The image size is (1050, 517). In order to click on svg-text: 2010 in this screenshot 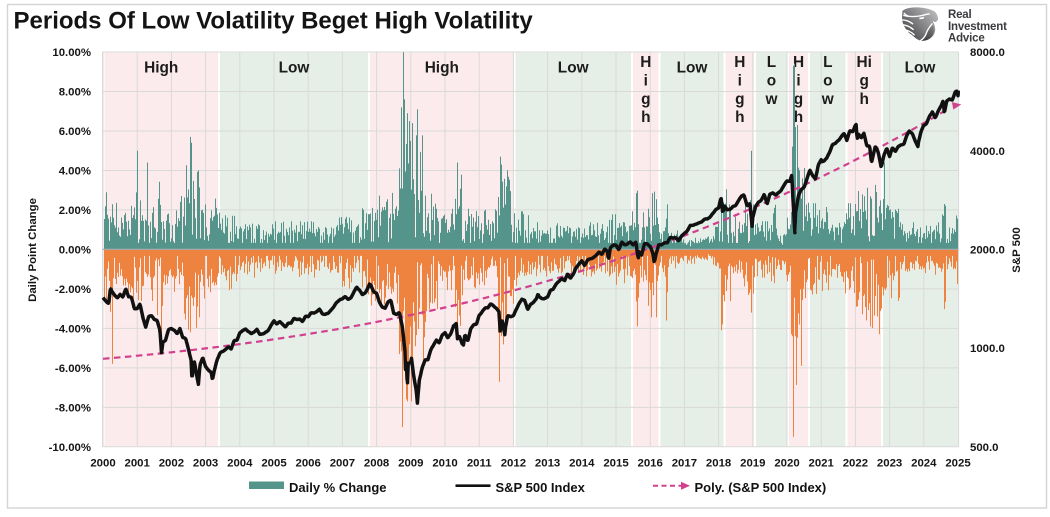, I will do `click(444, 464)`.